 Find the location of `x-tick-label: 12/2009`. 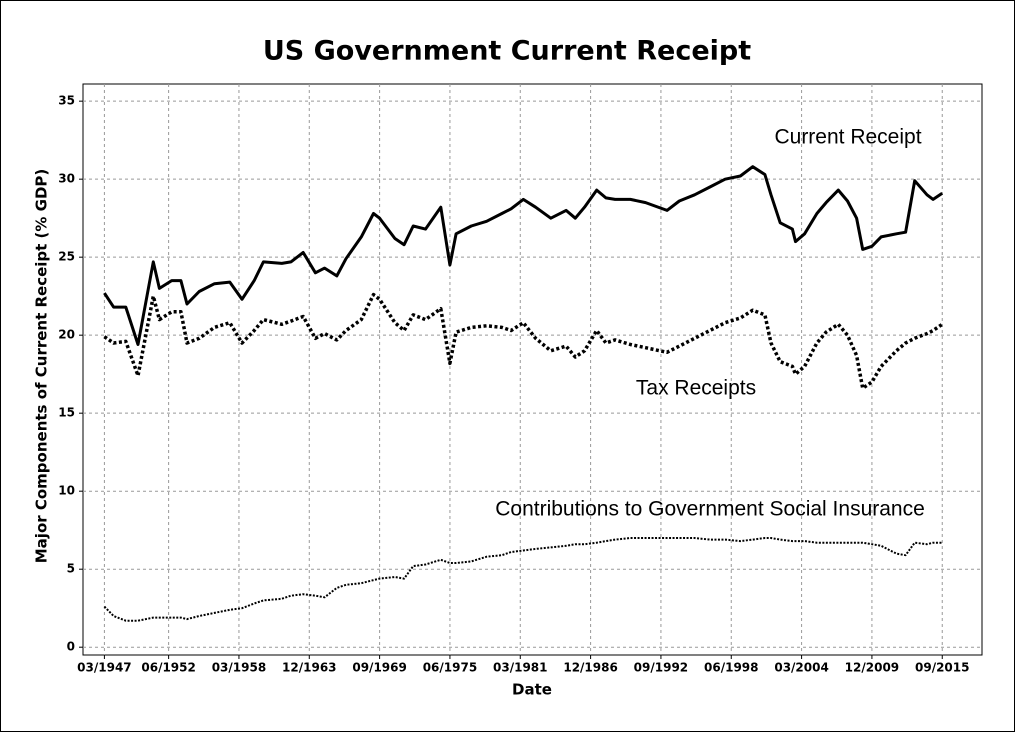

x-tick-label: 12/2009 is located at coordinates (872, 668).